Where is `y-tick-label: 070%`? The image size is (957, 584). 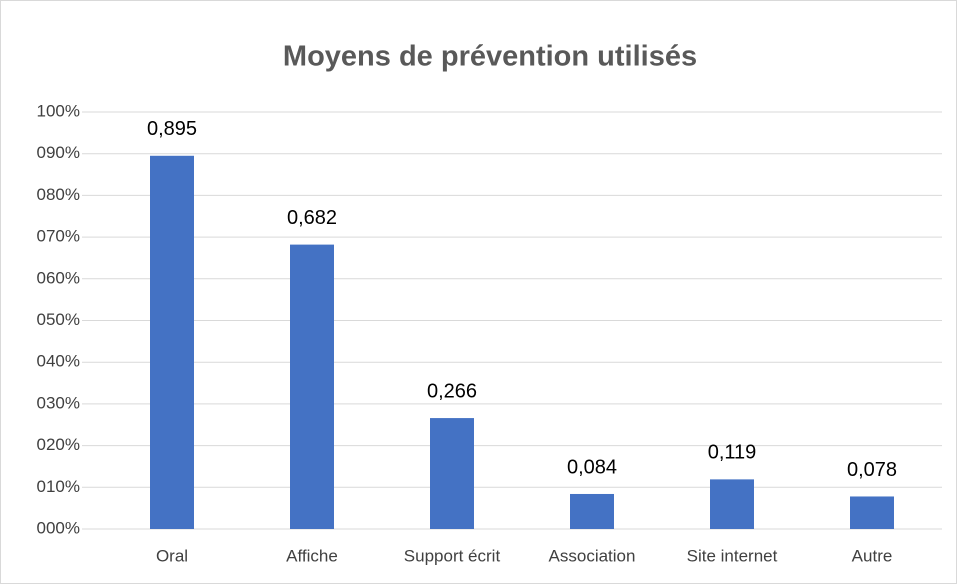 y-tick-label: 070% is located at coordinates (58, 236).